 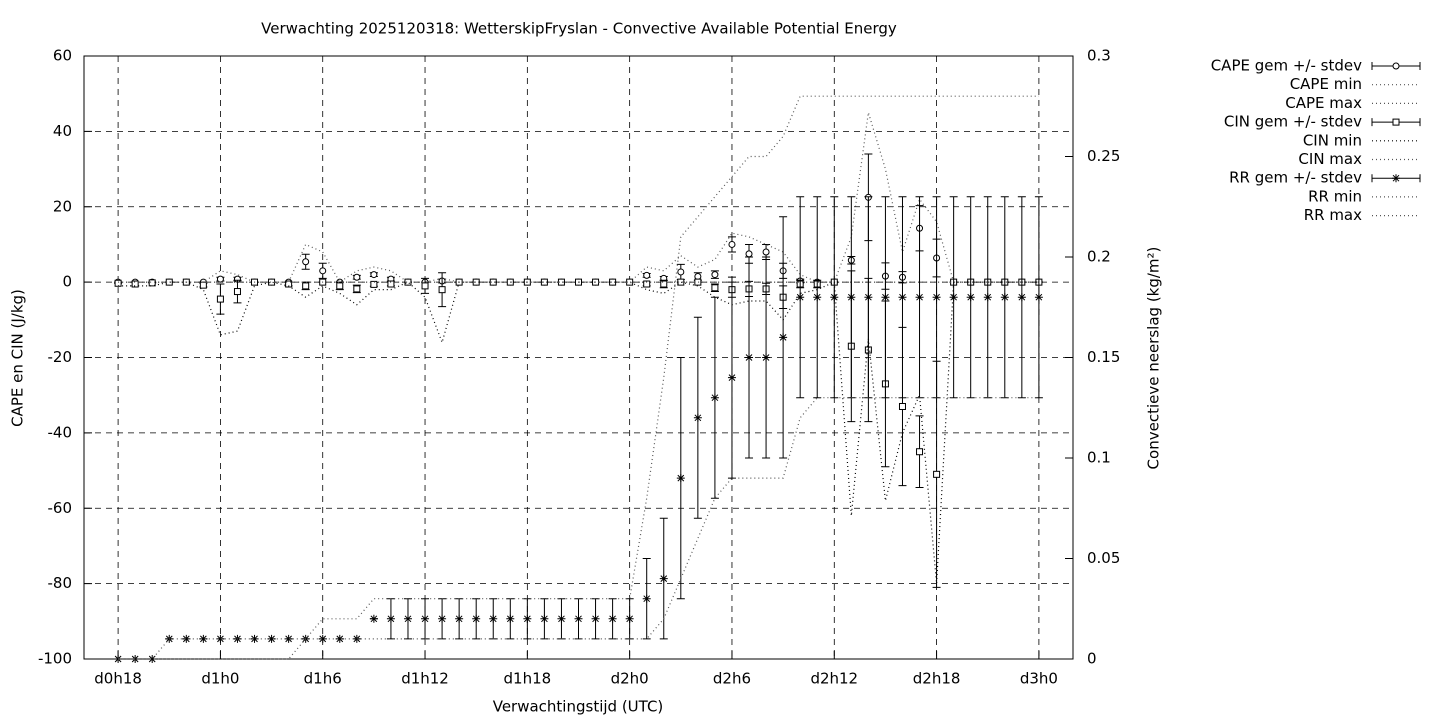 I want to click on y2-tick-label: 0.15, so click(x=1103, y=357).